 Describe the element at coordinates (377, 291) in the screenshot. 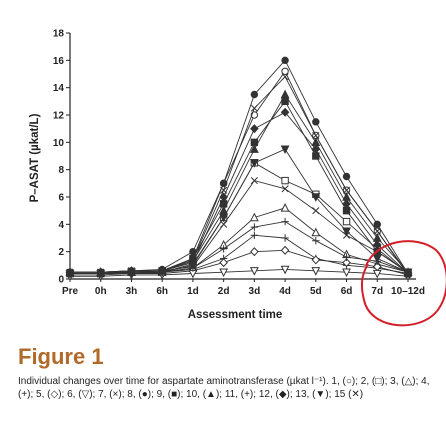

I see `x-tick-label: 7d` at that location.